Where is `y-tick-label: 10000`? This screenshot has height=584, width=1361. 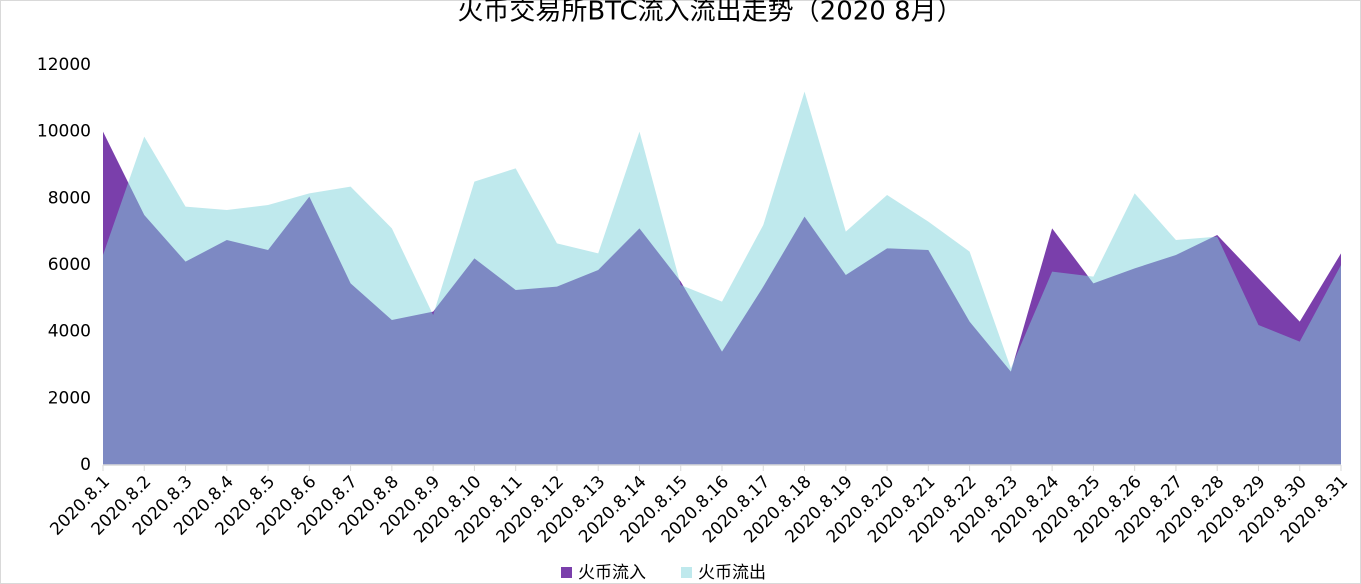 y-tick-label: 10000 is located at coordinates (64, 132).